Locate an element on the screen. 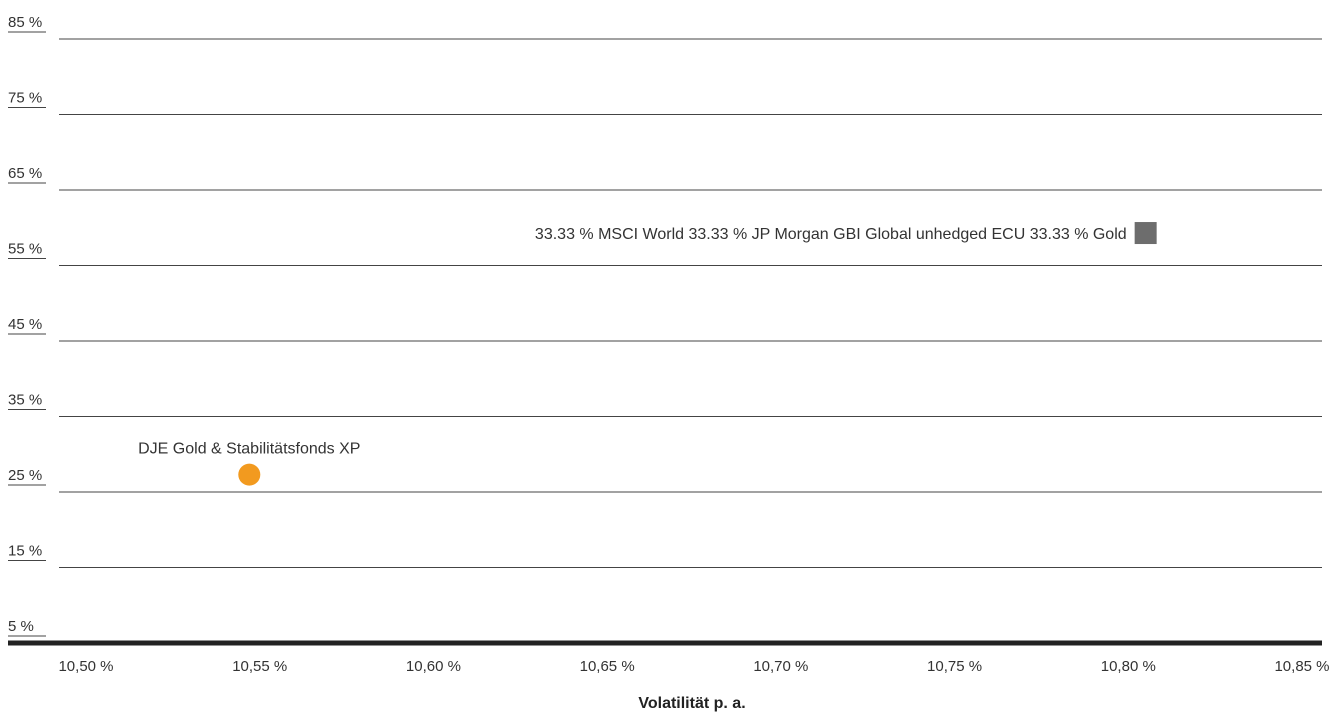 Image resolution: width=1337 pixels, height=714 pixels. y-tick-label: 55 % is located at coordinates (25, 249).